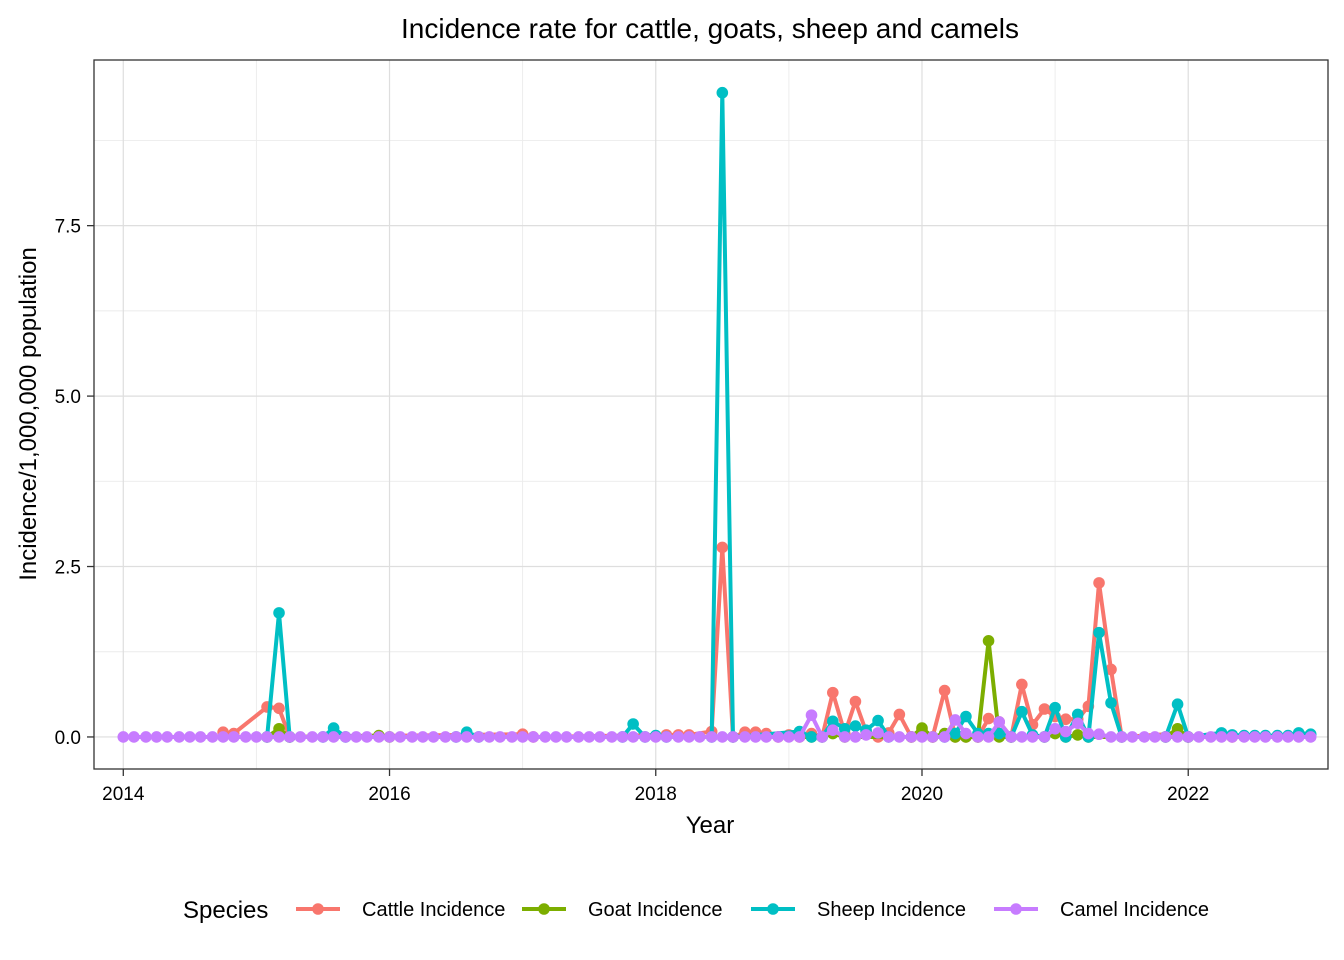 This screenshot has width=1344, height=960. I want to click on x-tick-label: 2016, so click(389, 794).